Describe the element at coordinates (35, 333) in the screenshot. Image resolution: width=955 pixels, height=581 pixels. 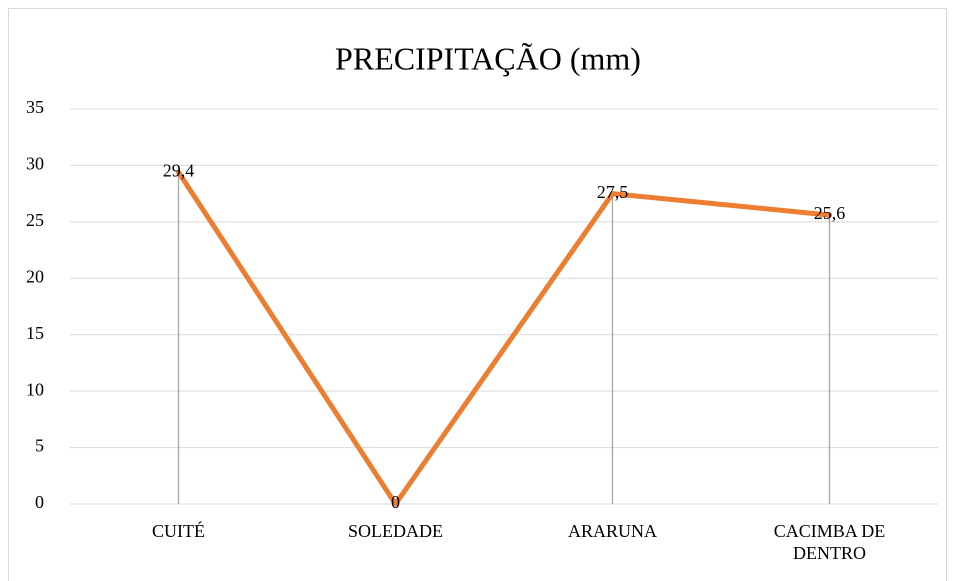
I see `y-tick-label: 15` at that location.